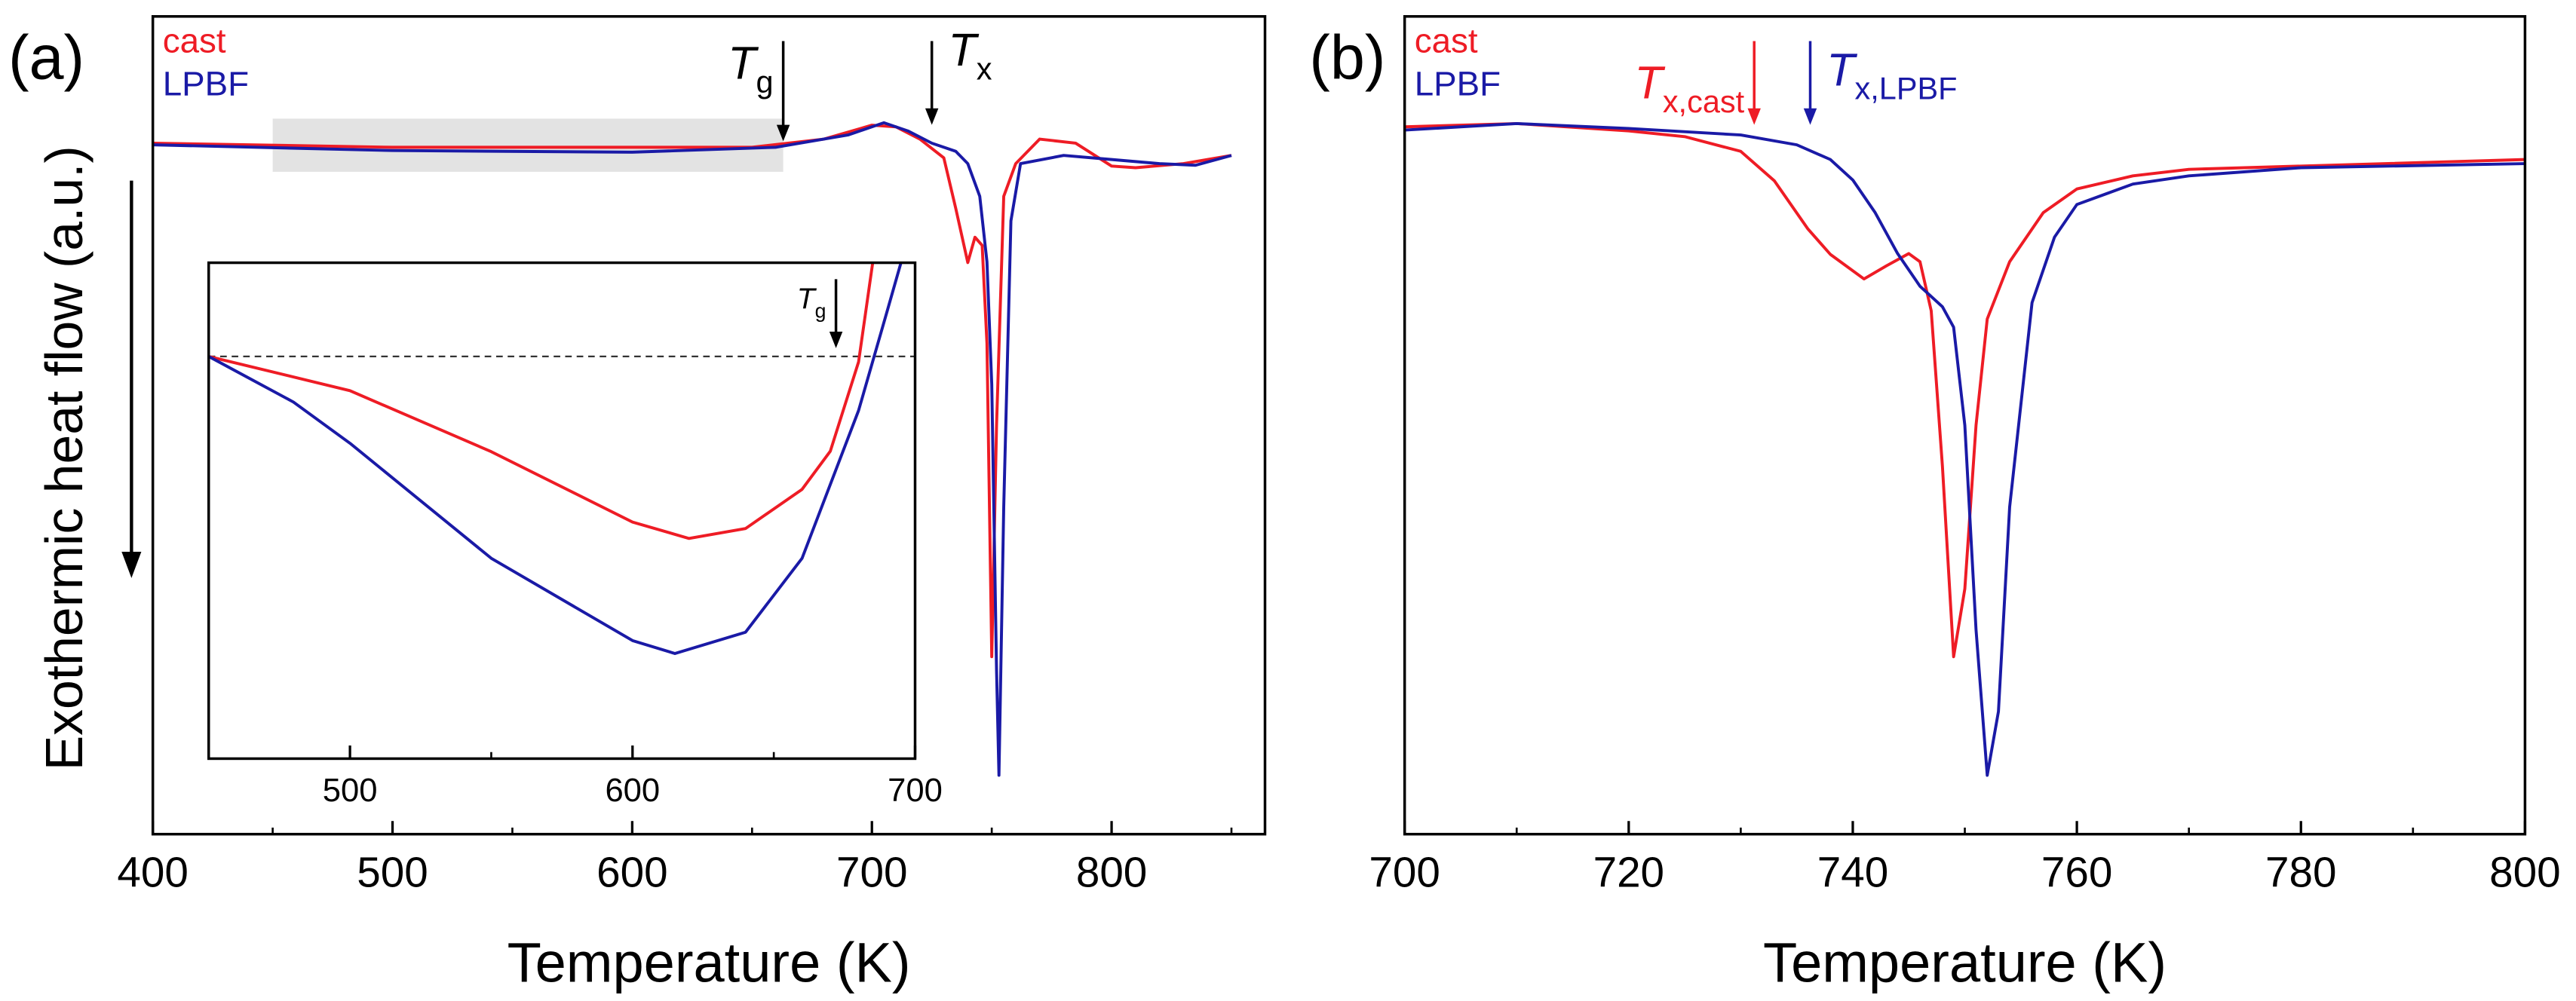 Image resolution: width=2576 pixels, height=1001 pixels. What do you see at coordinates (46, 58) in the screenshot?
I see `panel-label: (a)` at bounding box center [46, 58].